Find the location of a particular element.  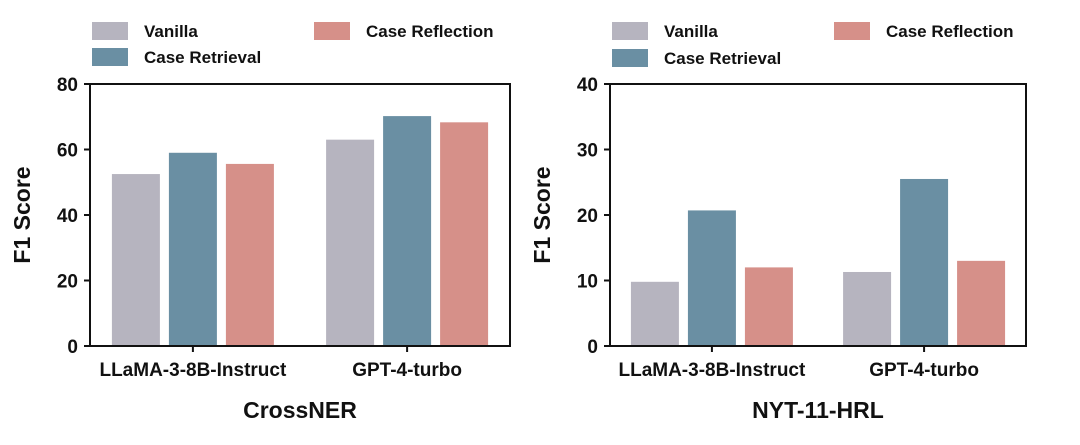

y-tick-label: 10 is located at coordinates (587, 282).